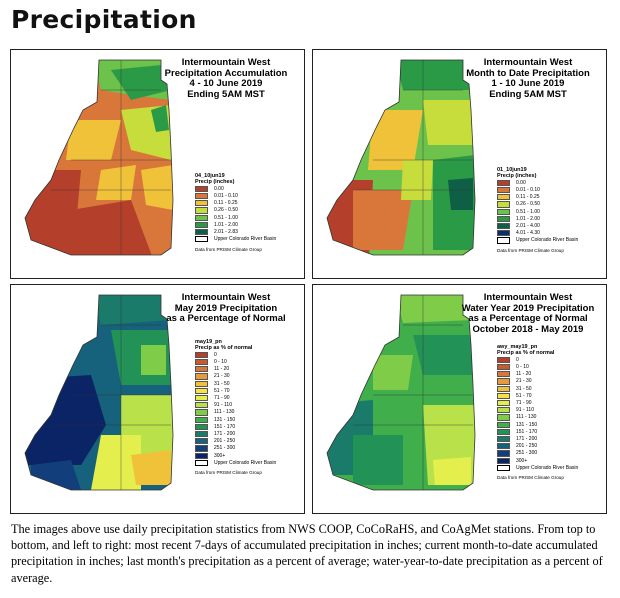 The width and height of the screenshot is (620, 598). I want to click on legend-item: 0 - 10, so click(537, 367).